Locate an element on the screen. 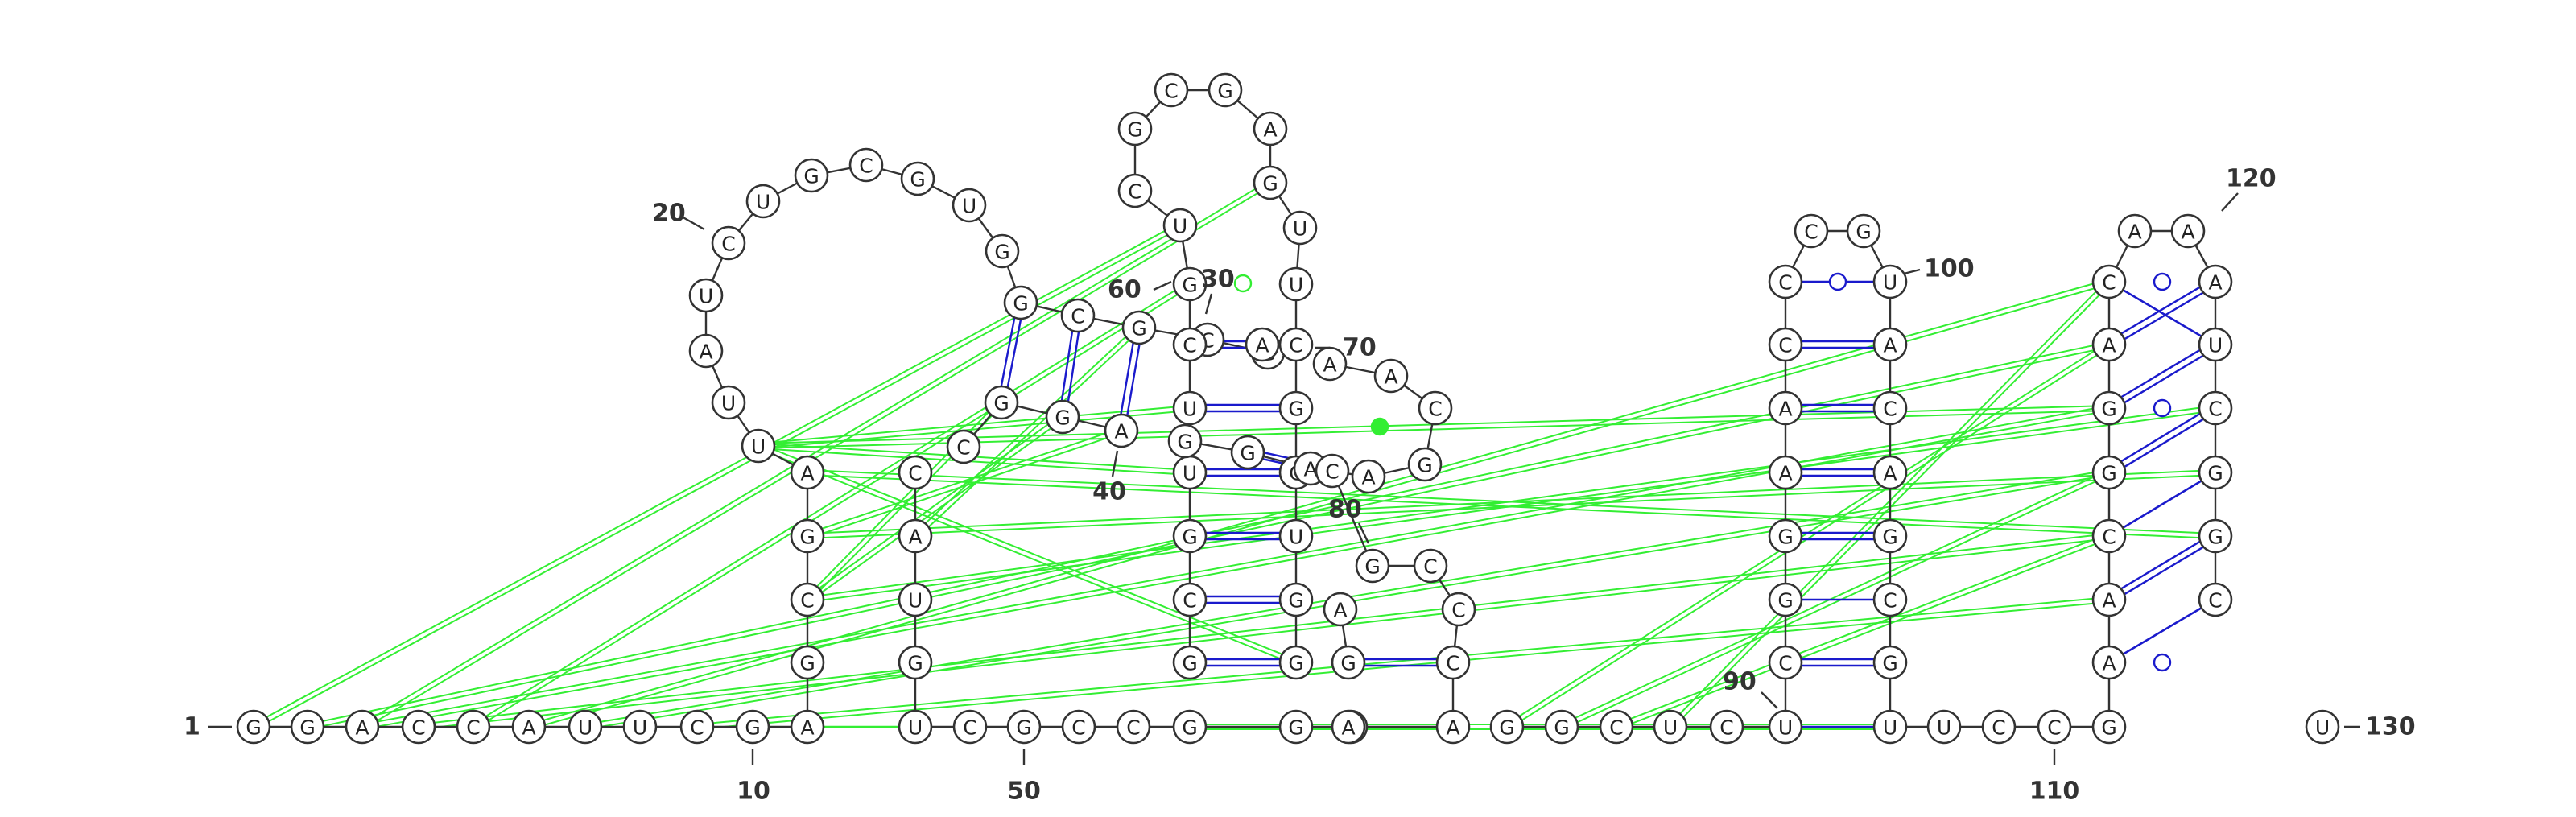 The image size is (2576, 817). nucleotide-40: U is located at coordinates (915, 727).